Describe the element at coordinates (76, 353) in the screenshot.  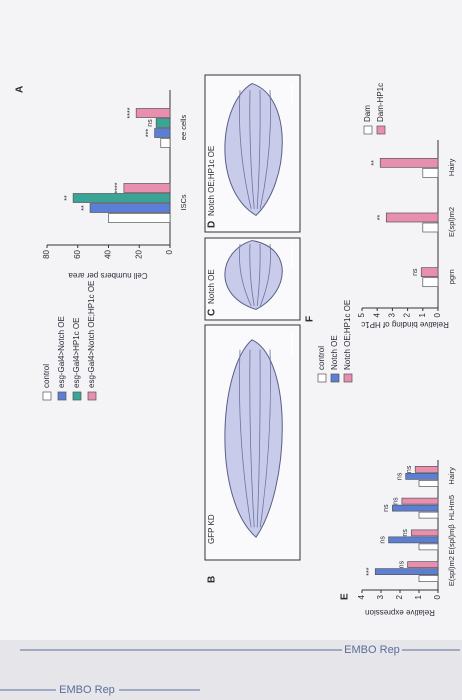
I see `legend-label: esg-Gal4>HP1c OE` at that location.